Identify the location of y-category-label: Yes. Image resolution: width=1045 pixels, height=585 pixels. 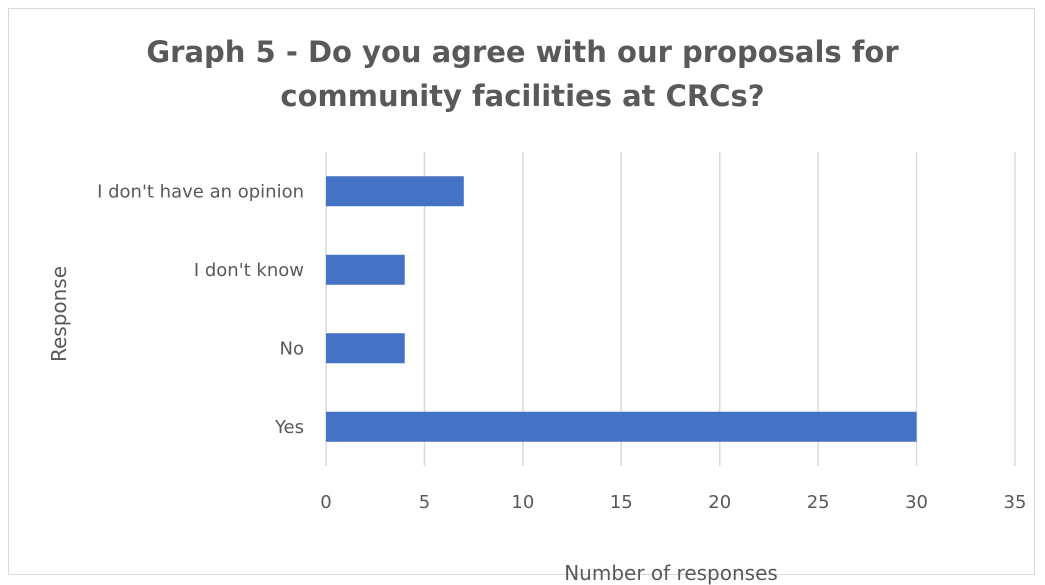
(289, 427).